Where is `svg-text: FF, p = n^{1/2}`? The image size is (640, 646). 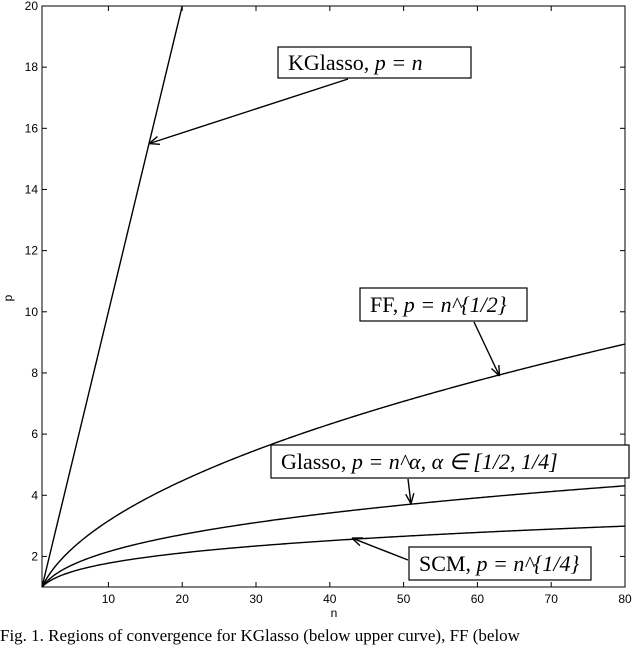 svg-text: FF, p = n^{1/2} is located at coordinates (438, 304).